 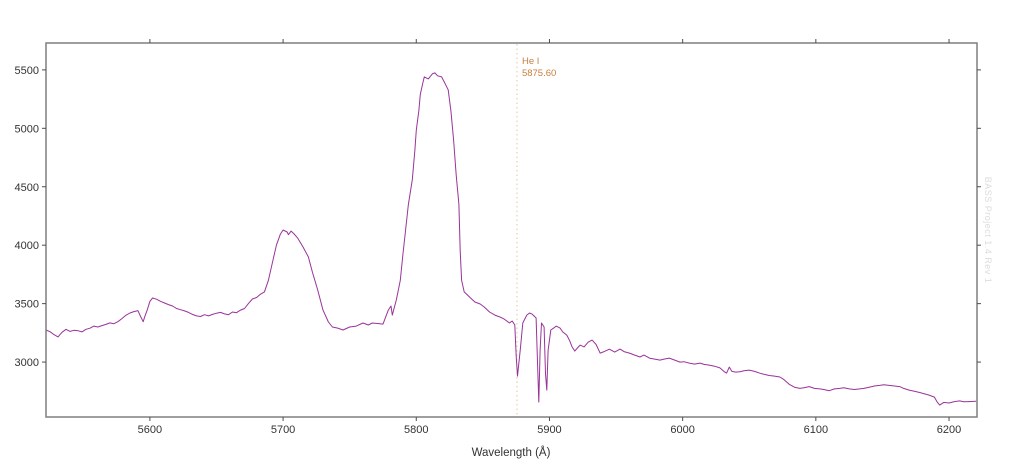 What do you see at coordinates (988, 230) in the screenshot?
I see `watermark: BASS Project 1.4 Rev 1` at bounding box center [988, 230].